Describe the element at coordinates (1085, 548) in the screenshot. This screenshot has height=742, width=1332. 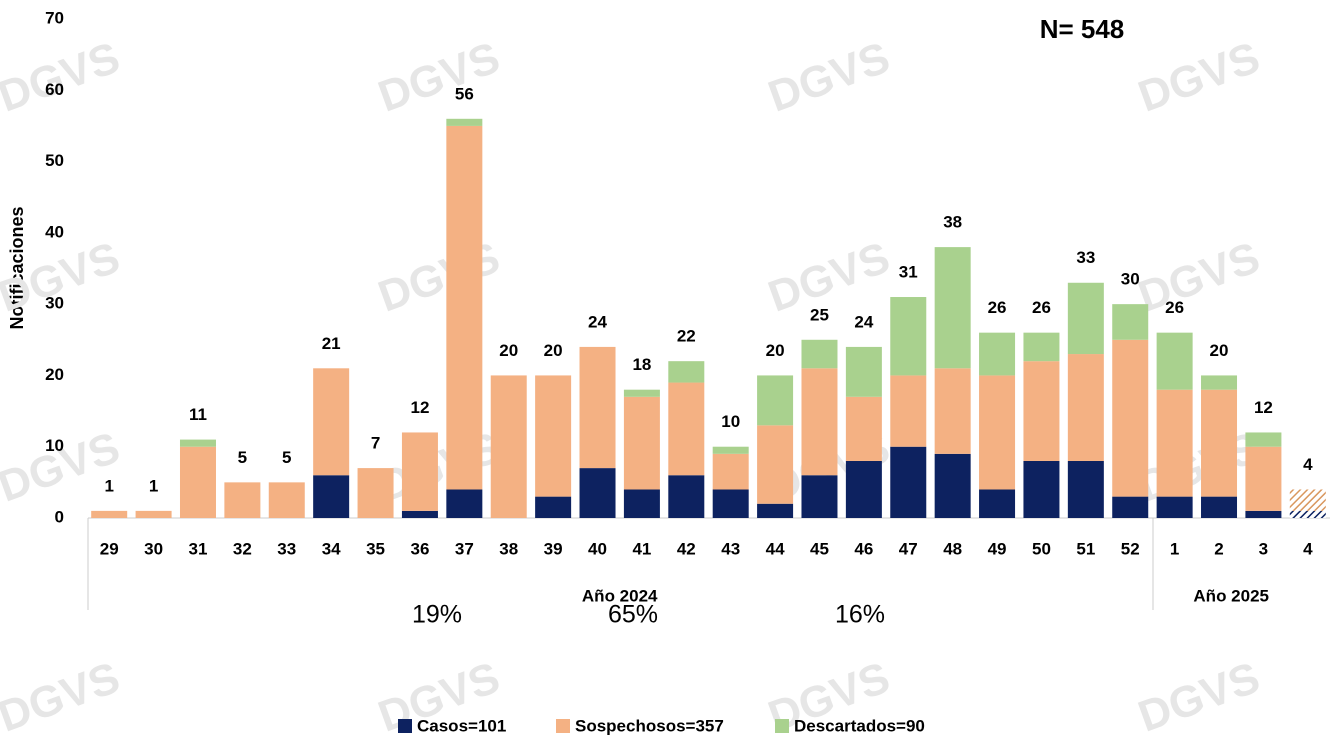
I see `x-tick-label: 51` at that location.